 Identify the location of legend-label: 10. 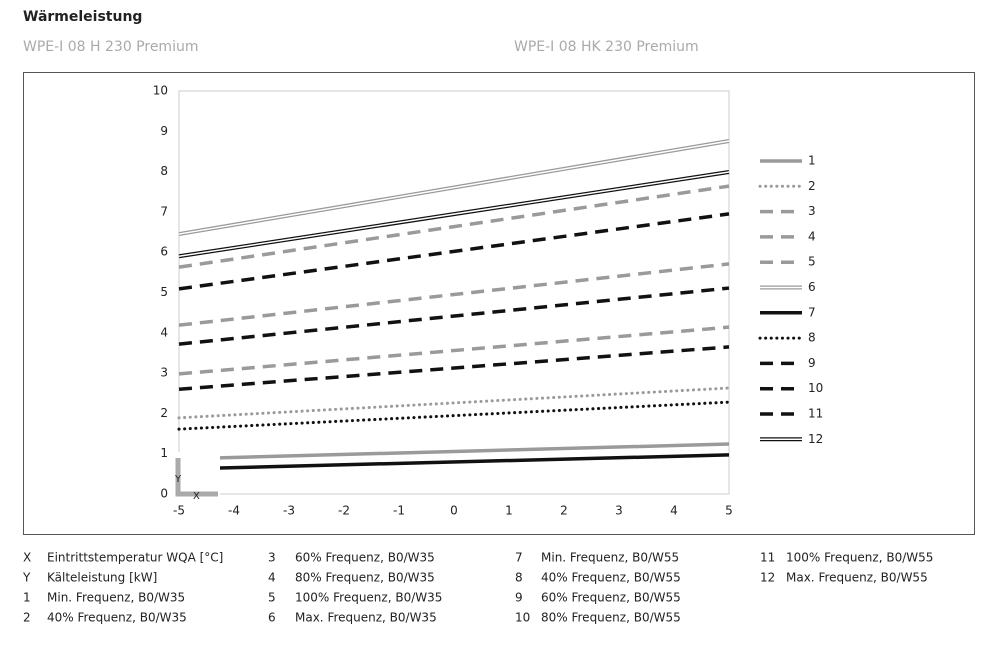
(815, 388).